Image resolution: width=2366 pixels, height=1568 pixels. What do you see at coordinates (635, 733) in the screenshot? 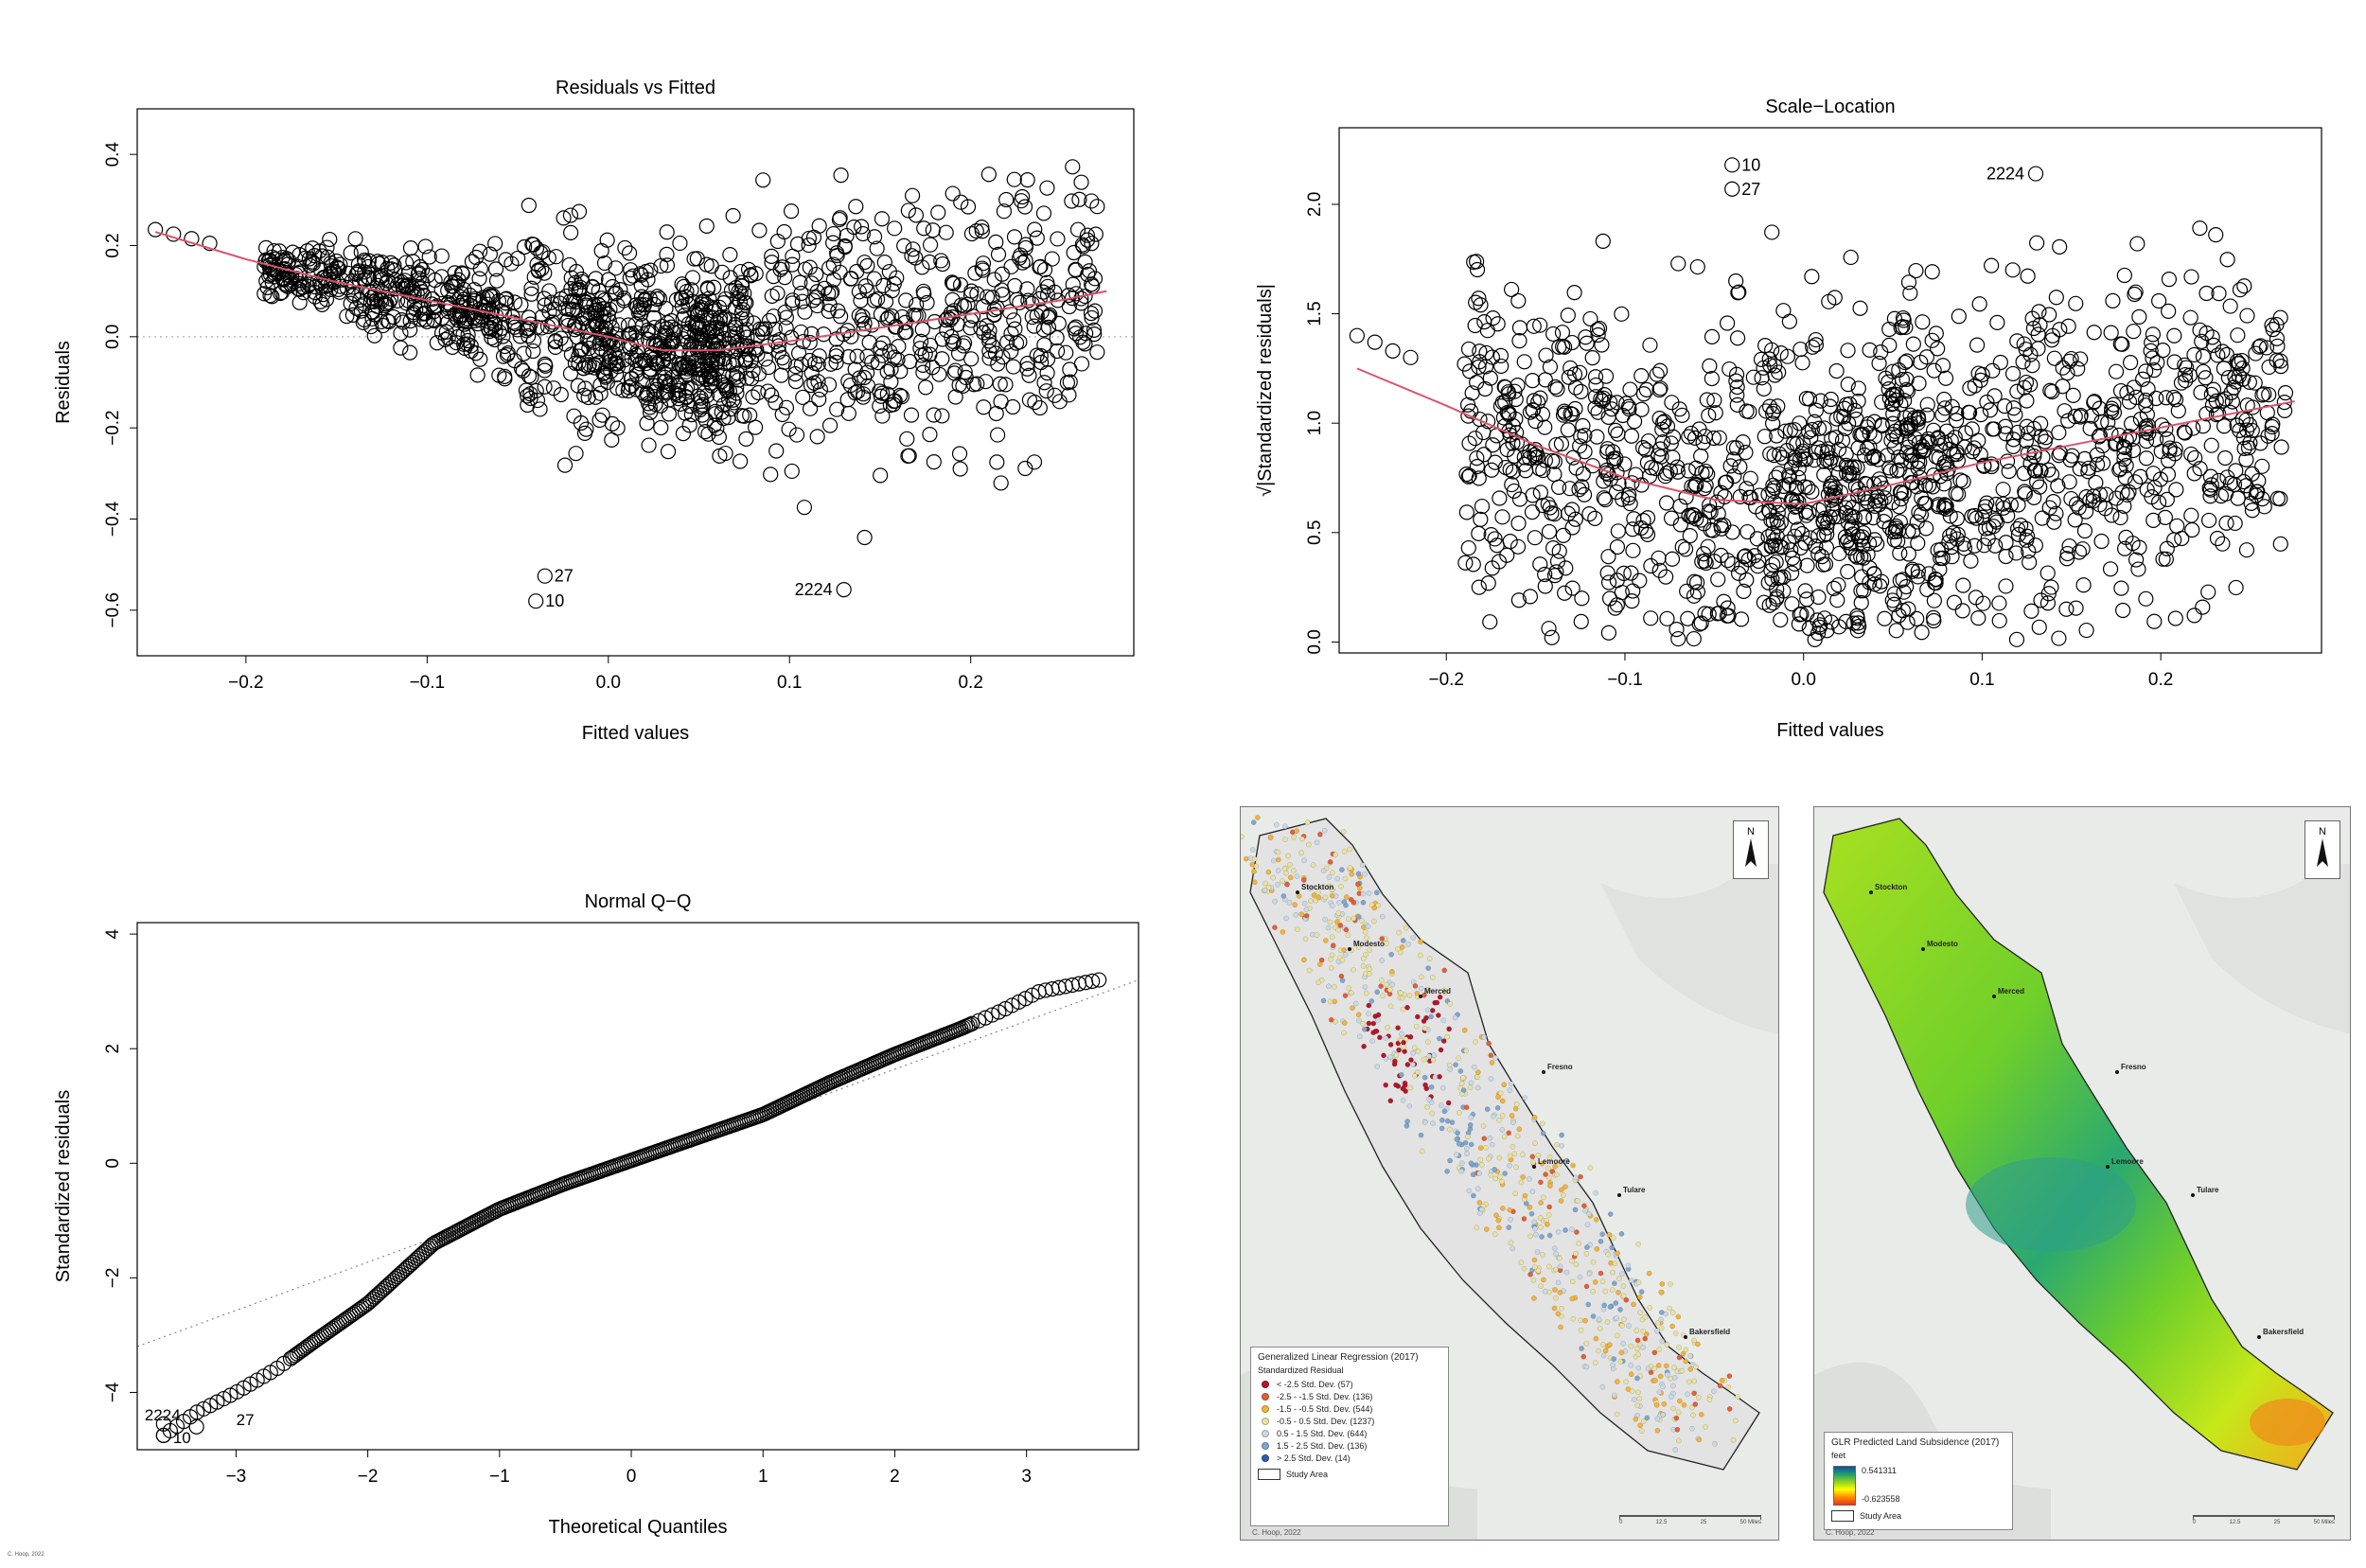
I see `x-axis-label: Fitted values` at bounding box center [635, 733].